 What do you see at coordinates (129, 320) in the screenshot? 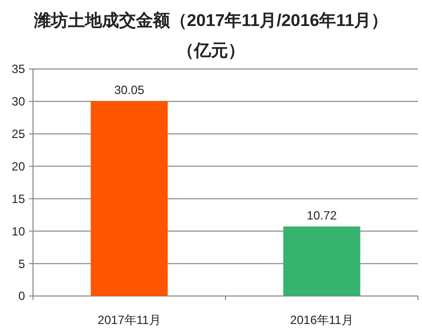
I see `x-tick-label: 2017年11月` at bounding box center [129, 320].